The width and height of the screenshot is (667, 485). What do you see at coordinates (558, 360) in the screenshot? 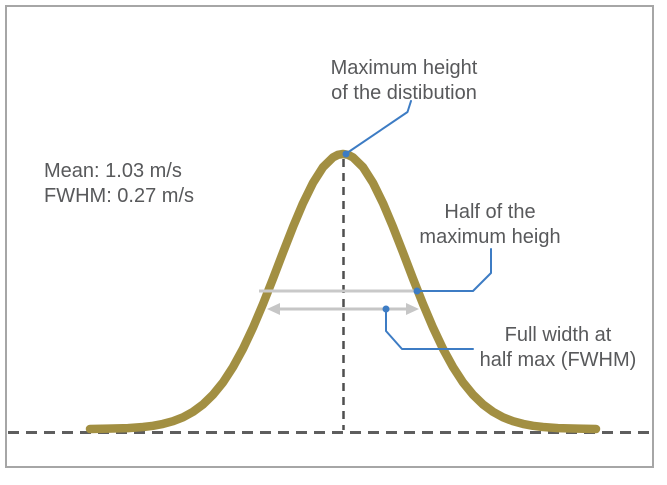
I see `full-width-line2: half max (FWHM)` at bounding box center [558, 360].